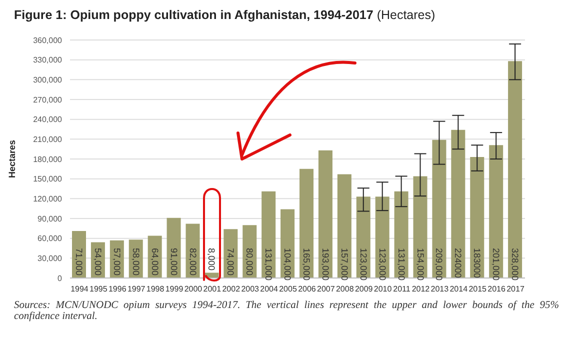 Image resolution: width=570 pixels, height=347 pixels. What do you see at coordinates (478, 289) in the screenshot?
I see `x-tick-label: 2015` at bounding box center [478, 289].